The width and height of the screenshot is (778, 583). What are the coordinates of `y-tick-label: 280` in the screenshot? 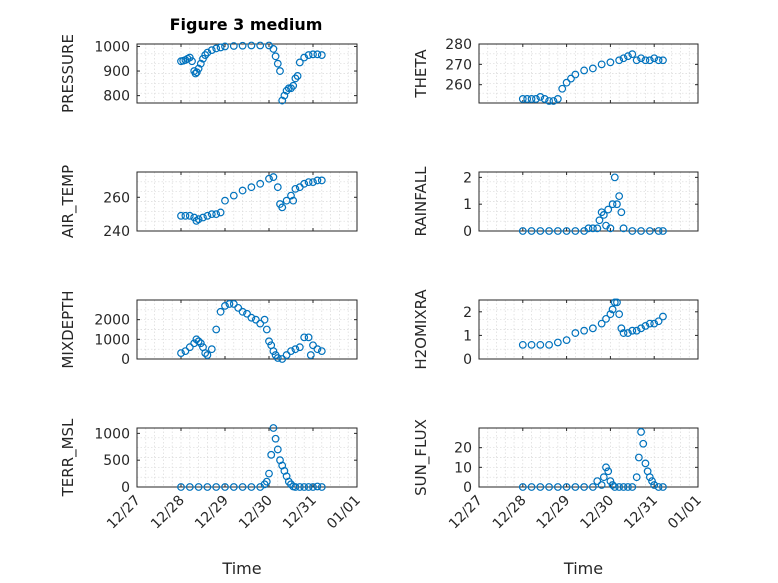 It's located at (458, 45).